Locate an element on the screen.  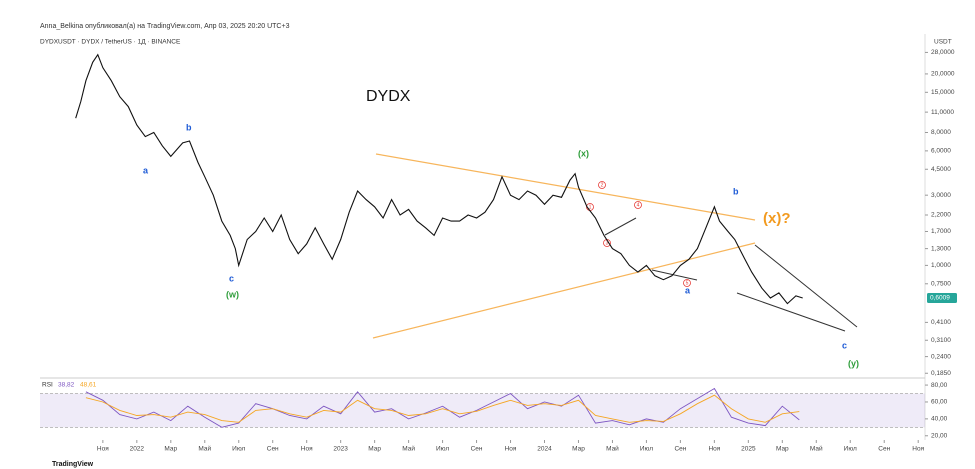
wave-label: (y) is located at coordinates (853, 363).